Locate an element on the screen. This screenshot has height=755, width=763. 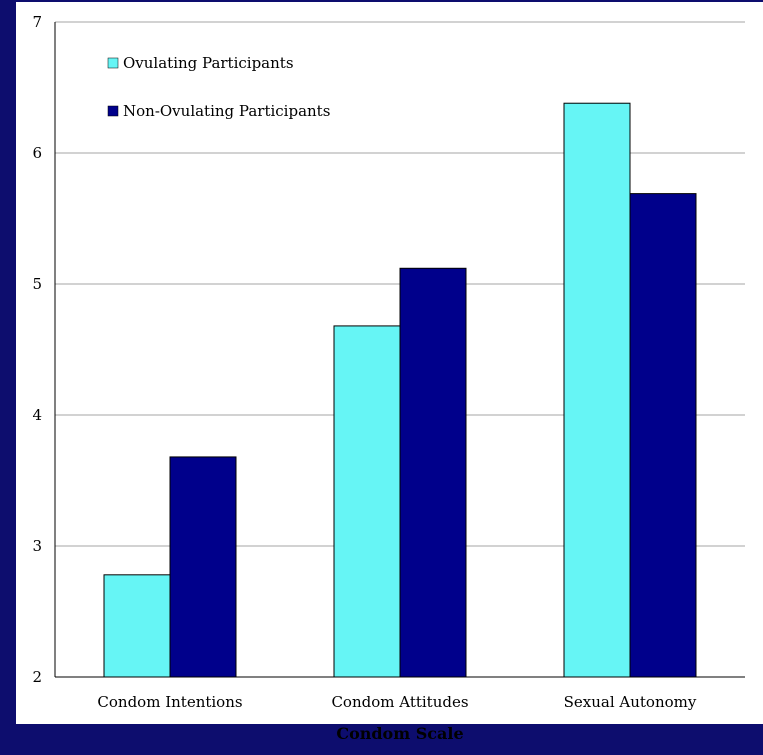
y-tick-label: 6 is located at coordinates (37, 153).